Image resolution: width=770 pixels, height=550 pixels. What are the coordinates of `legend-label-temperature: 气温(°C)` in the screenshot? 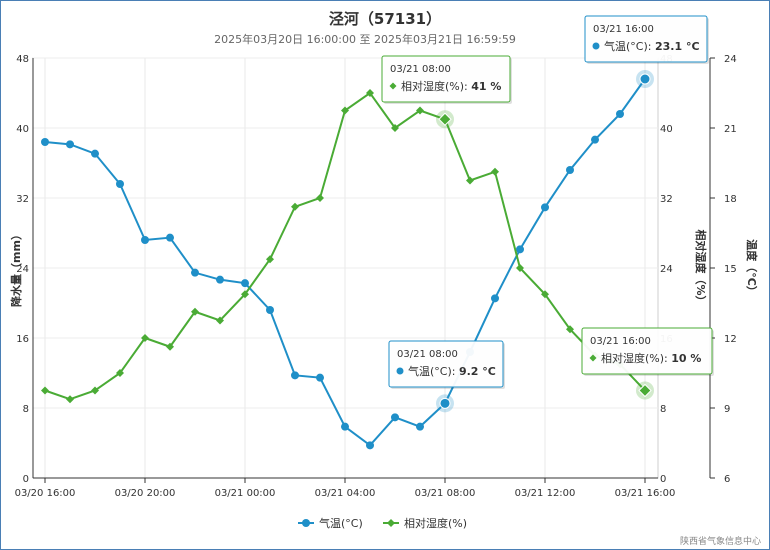 It's located at (341, 523).